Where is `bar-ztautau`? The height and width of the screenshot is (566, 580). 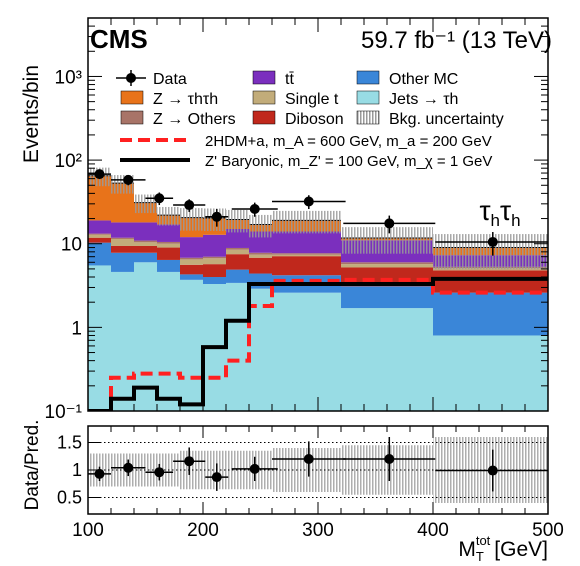
bar-ztautau is located at coordinates (99, 198).